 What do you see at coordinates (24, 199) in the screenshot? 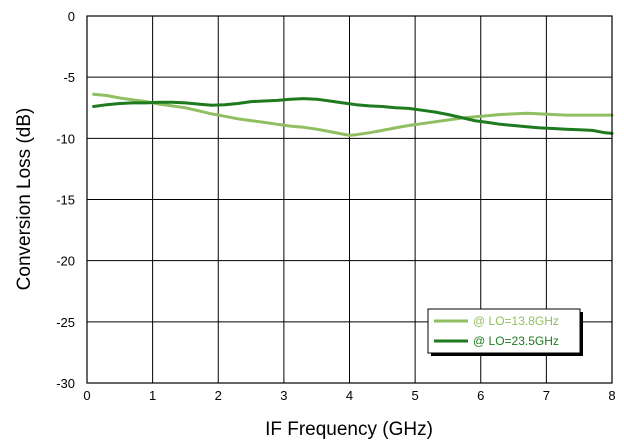
I see `y-axis-title: Conversion Loss (dB)` at bounding box center [24, 199].